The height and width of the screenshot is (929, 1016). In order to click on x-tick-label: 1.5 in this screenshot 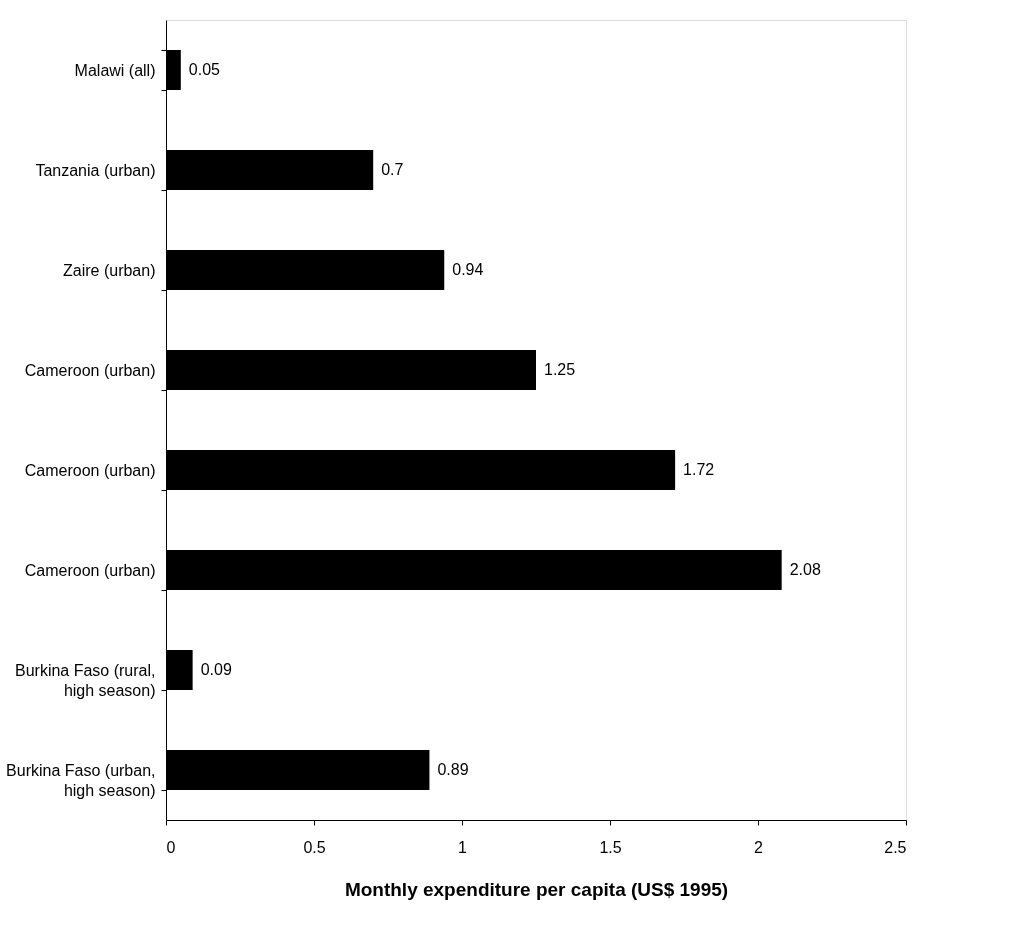, I will do `click(610, 847)`.